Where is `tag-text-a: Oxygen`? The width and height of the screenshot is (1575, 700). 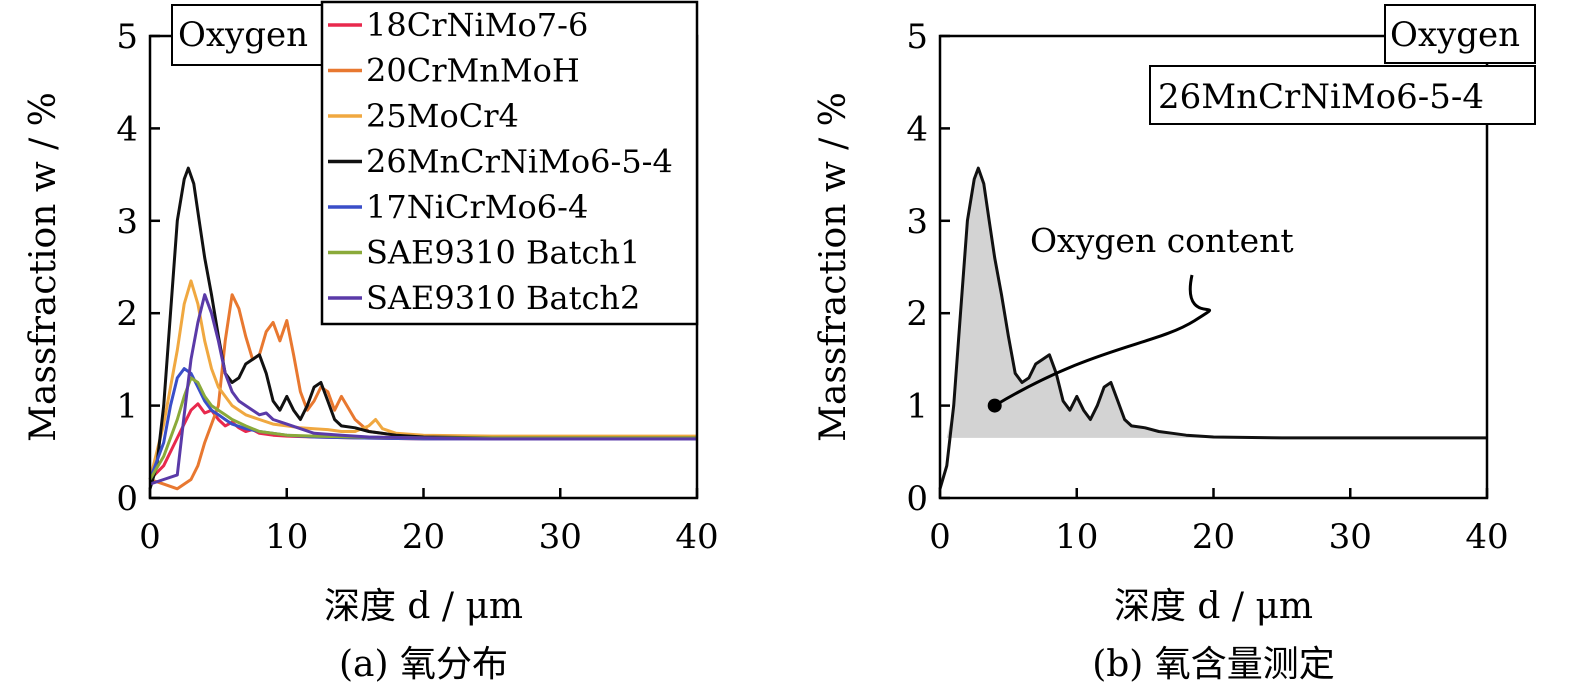 tag-text-a: Oxygen is located at coordinates (243, 35).